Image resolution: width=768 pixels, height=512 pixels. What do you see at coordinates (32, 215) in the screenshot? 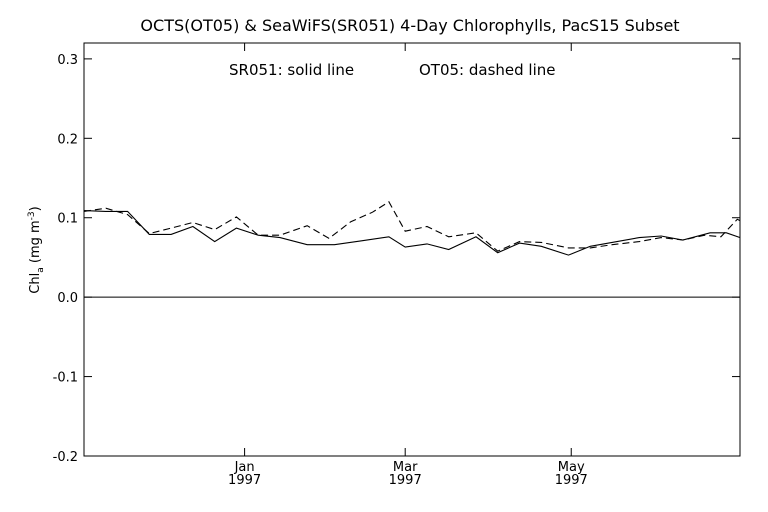
I see `y-axis-label-units-sup: -3` at bounding box center [32, 215].